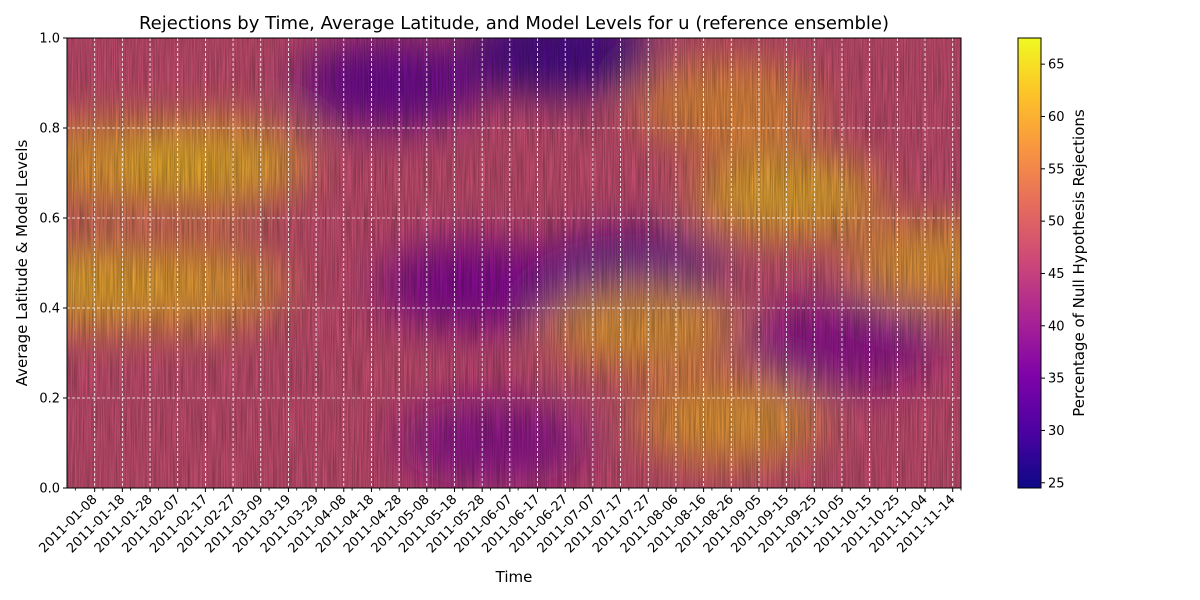 Image resolution: width=1200 pixels, height=600 pixels. Describe the element at coordinates (49, 39) in the screenshot. I see `y-tick-label: 1.0` at that location.